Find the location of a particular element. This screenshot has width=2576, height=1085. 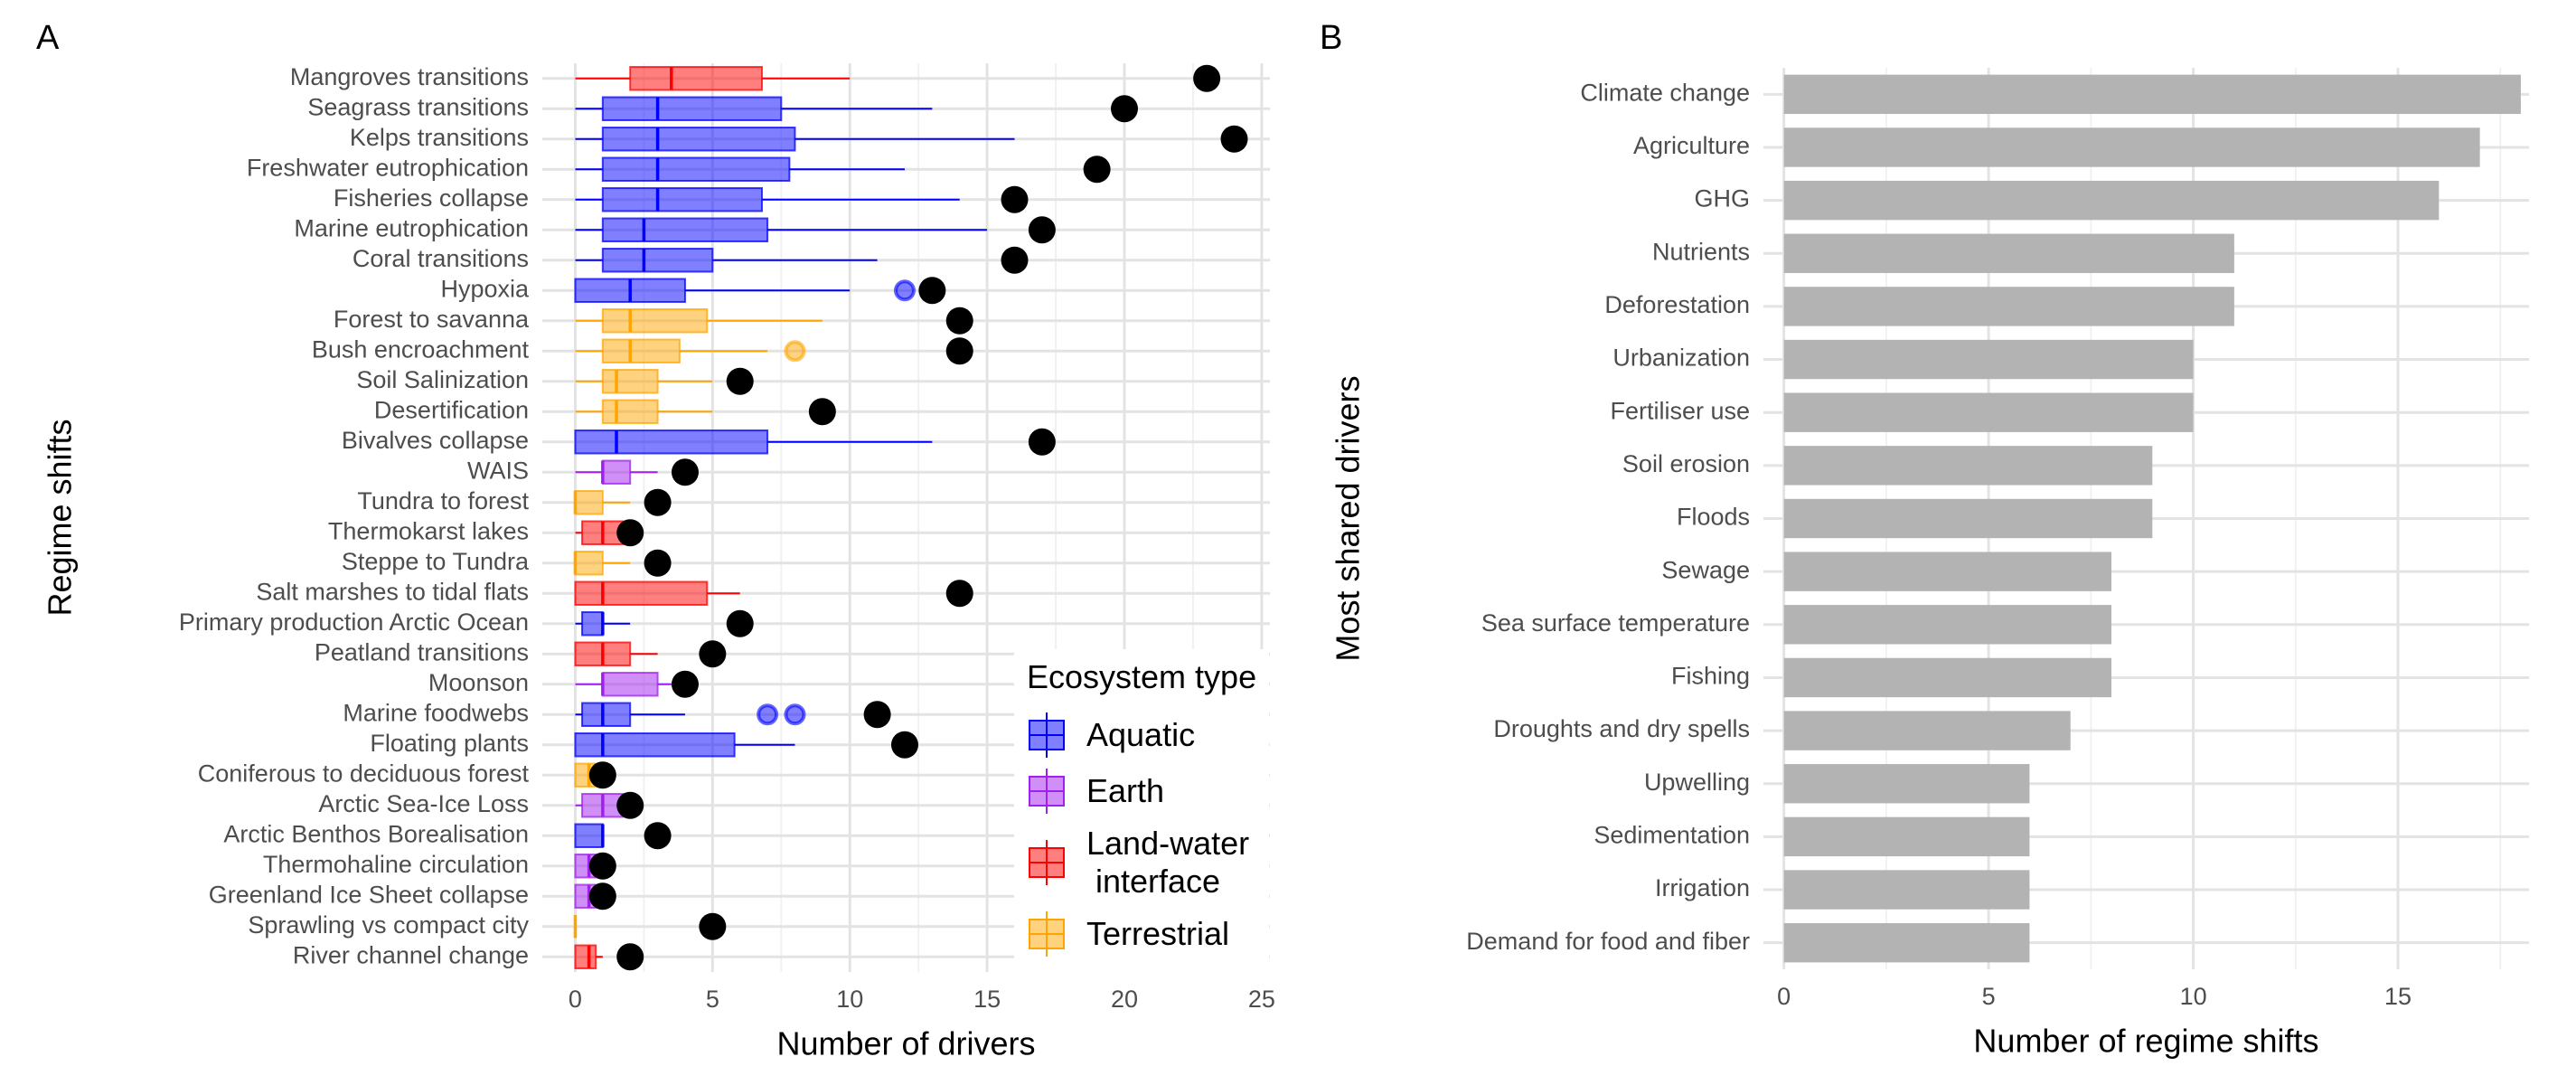

y-tick-label: Bush encroachment is located at coordinates (421, 349).